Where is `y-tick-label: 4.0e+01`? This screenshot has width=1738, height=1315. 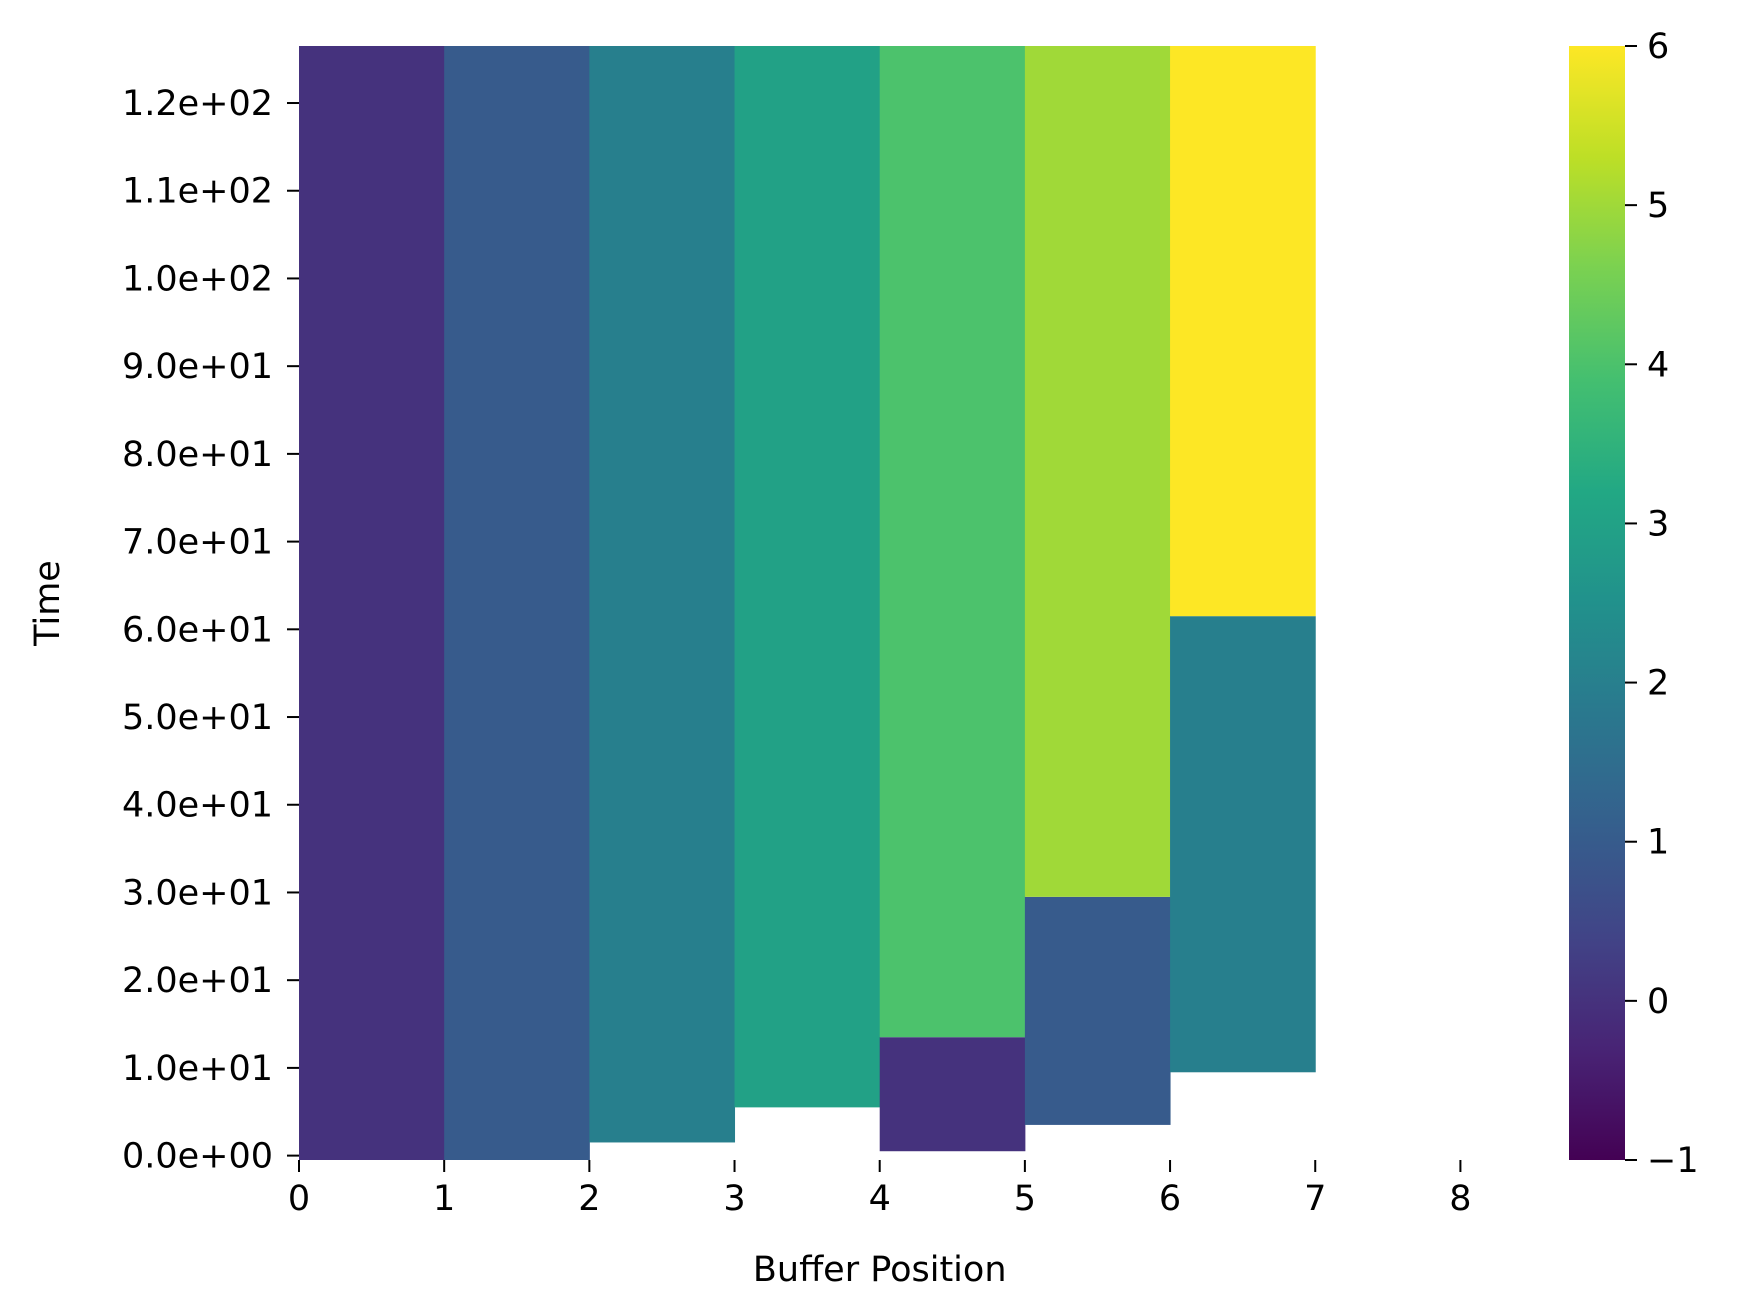 y-tick-label: 4.0e+01 is located at coordinates (197, 806).